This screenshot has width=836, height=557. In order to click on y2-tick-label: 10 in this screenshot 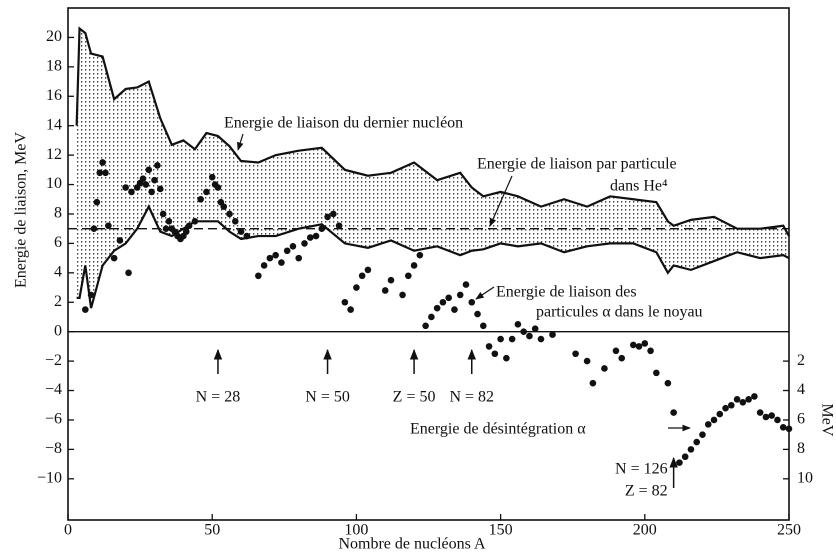, I will do `click(805, 477)`.